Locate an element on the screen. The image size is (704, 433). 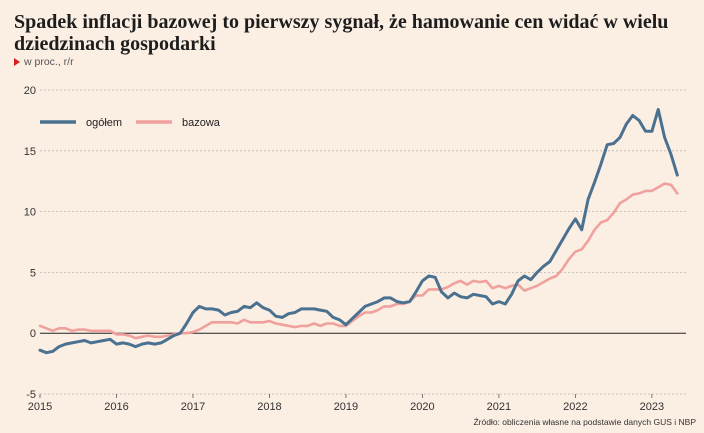
x-tick-label: 2016 is located at coordinates (116, 407).